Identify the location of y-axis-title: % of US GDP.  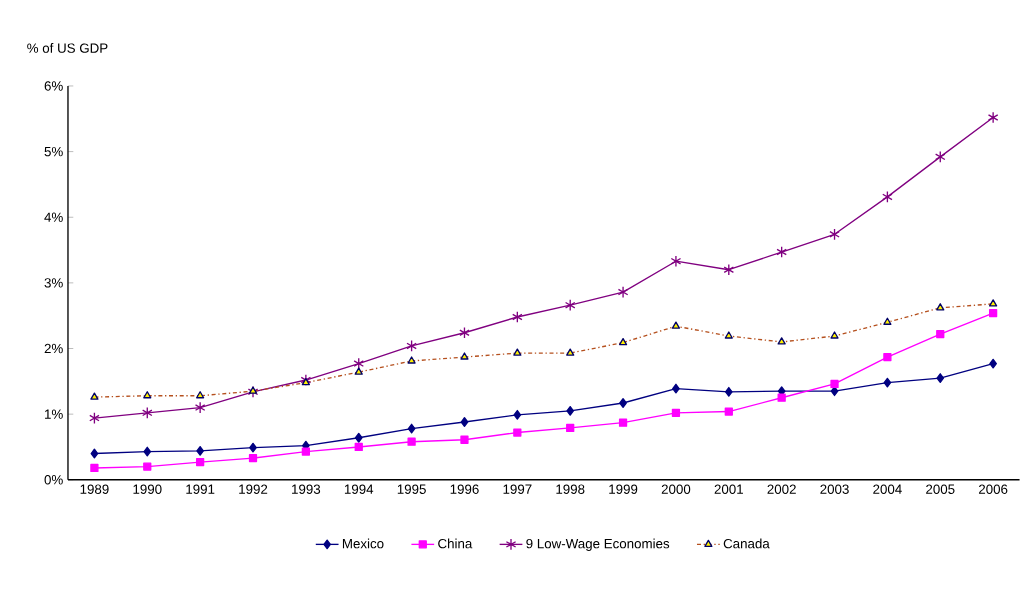
(67, 48).